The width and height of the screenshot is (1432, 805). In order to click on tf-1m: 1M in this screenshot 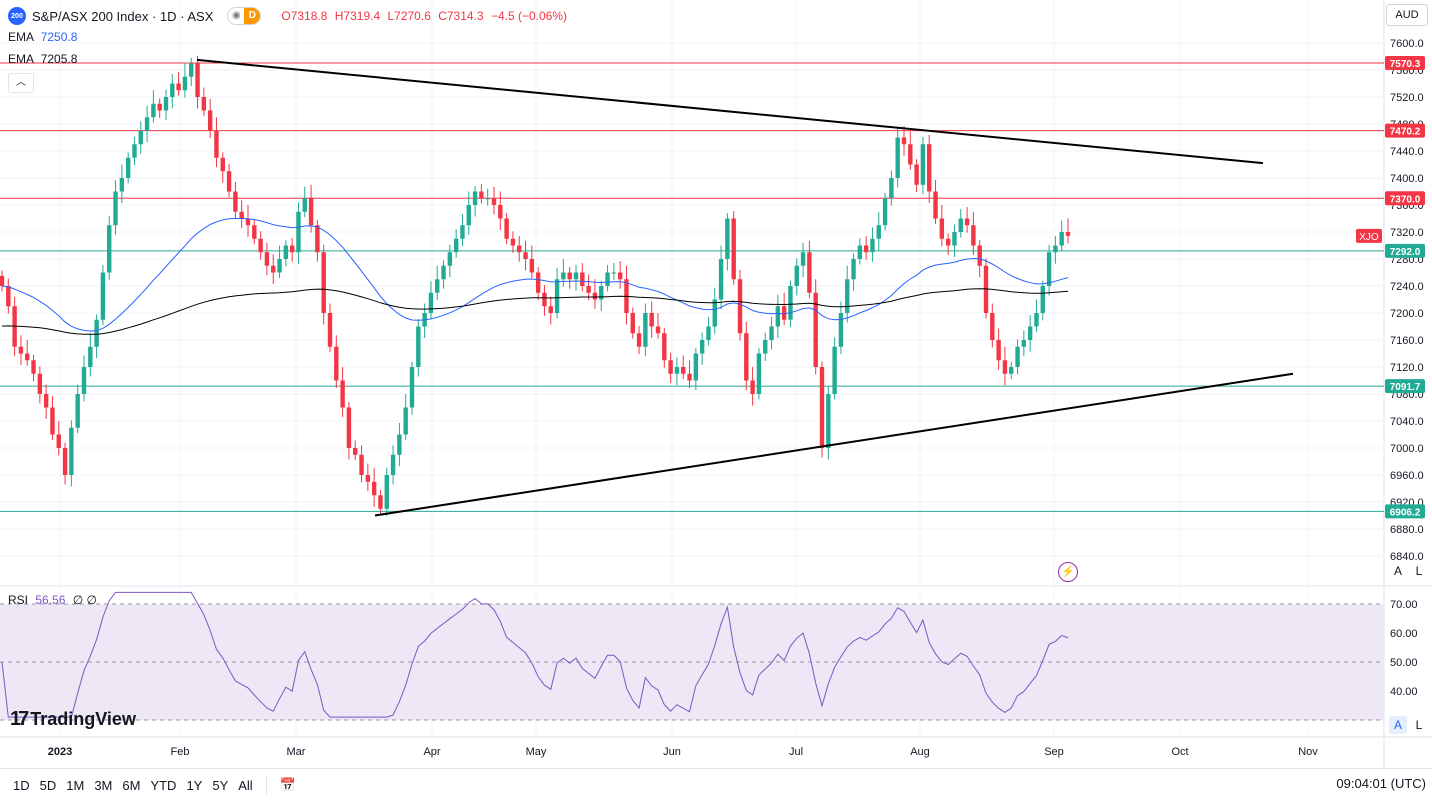, I will do `click(75, 785)`.